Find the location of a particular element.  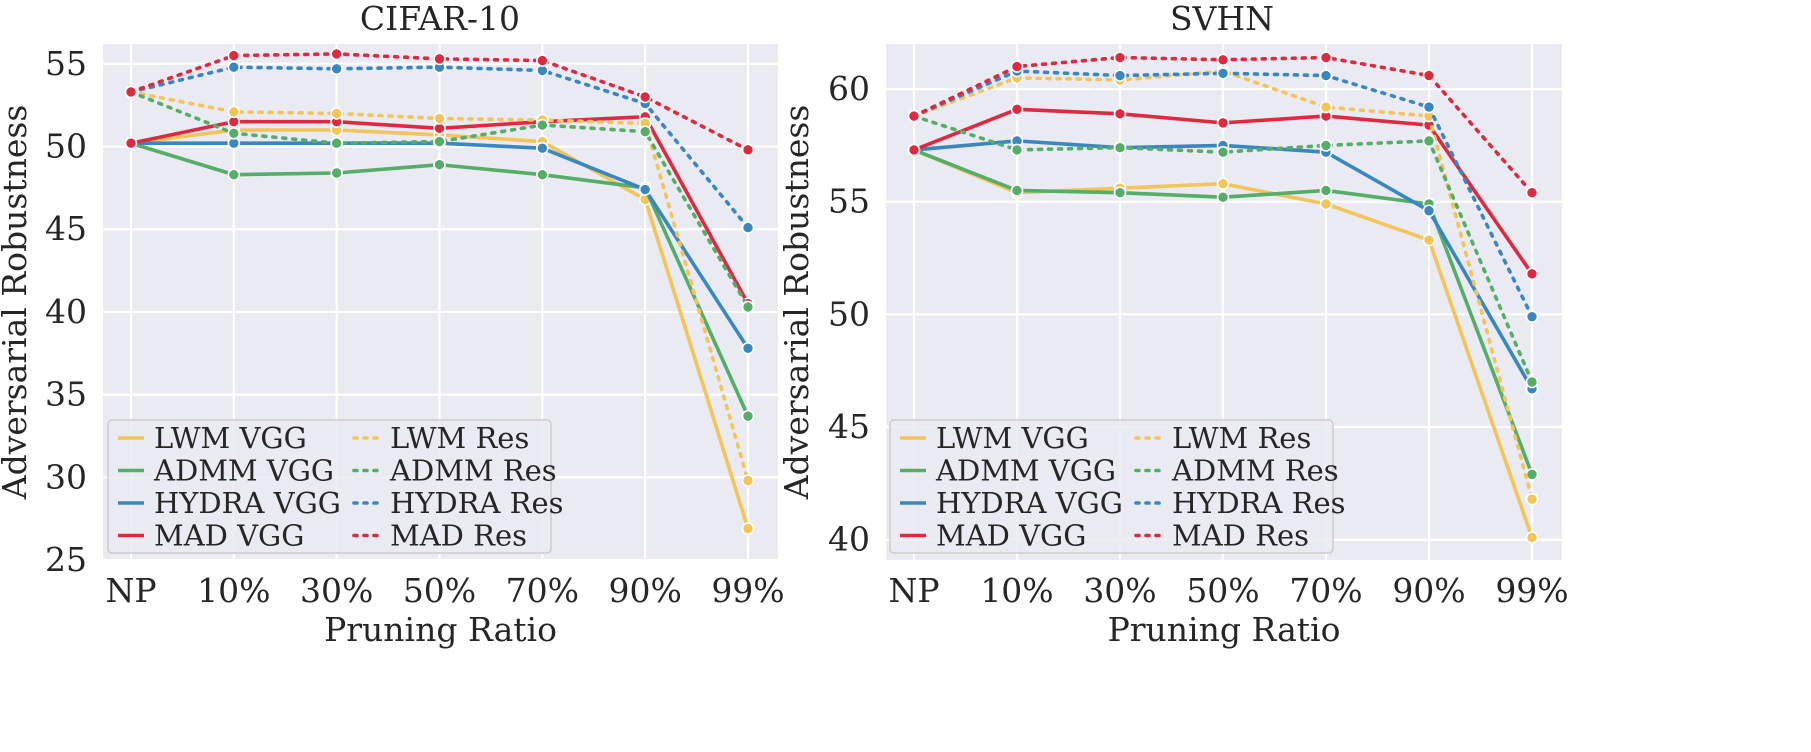

chart-title: CIFAR-10 is located at coordinates (440, 19).